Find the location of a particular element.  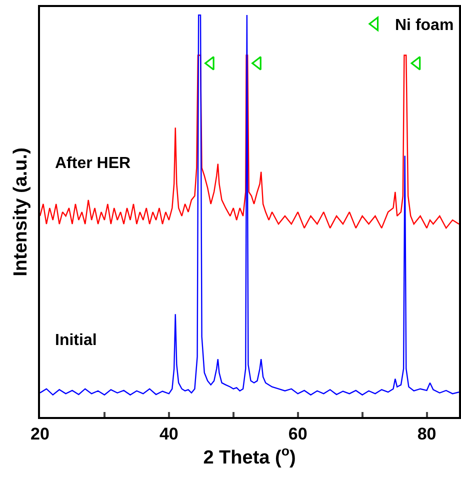

x-tick-label: 20 is located at coordinates (40, 434).